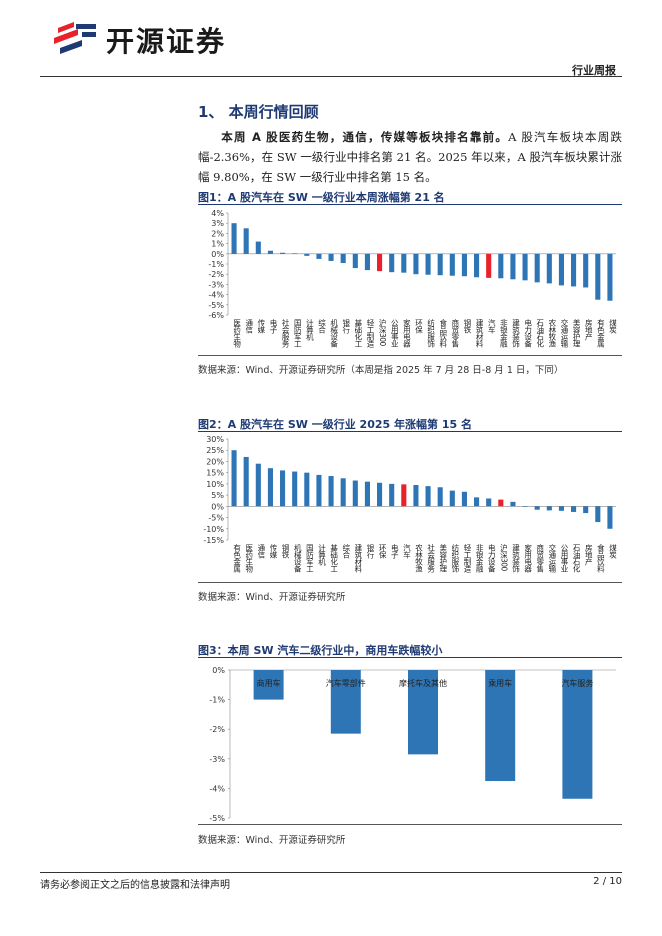 This screenshot has height=936, width=662. I want to click on x-tick-label: 交通运输, so click(564, 333).